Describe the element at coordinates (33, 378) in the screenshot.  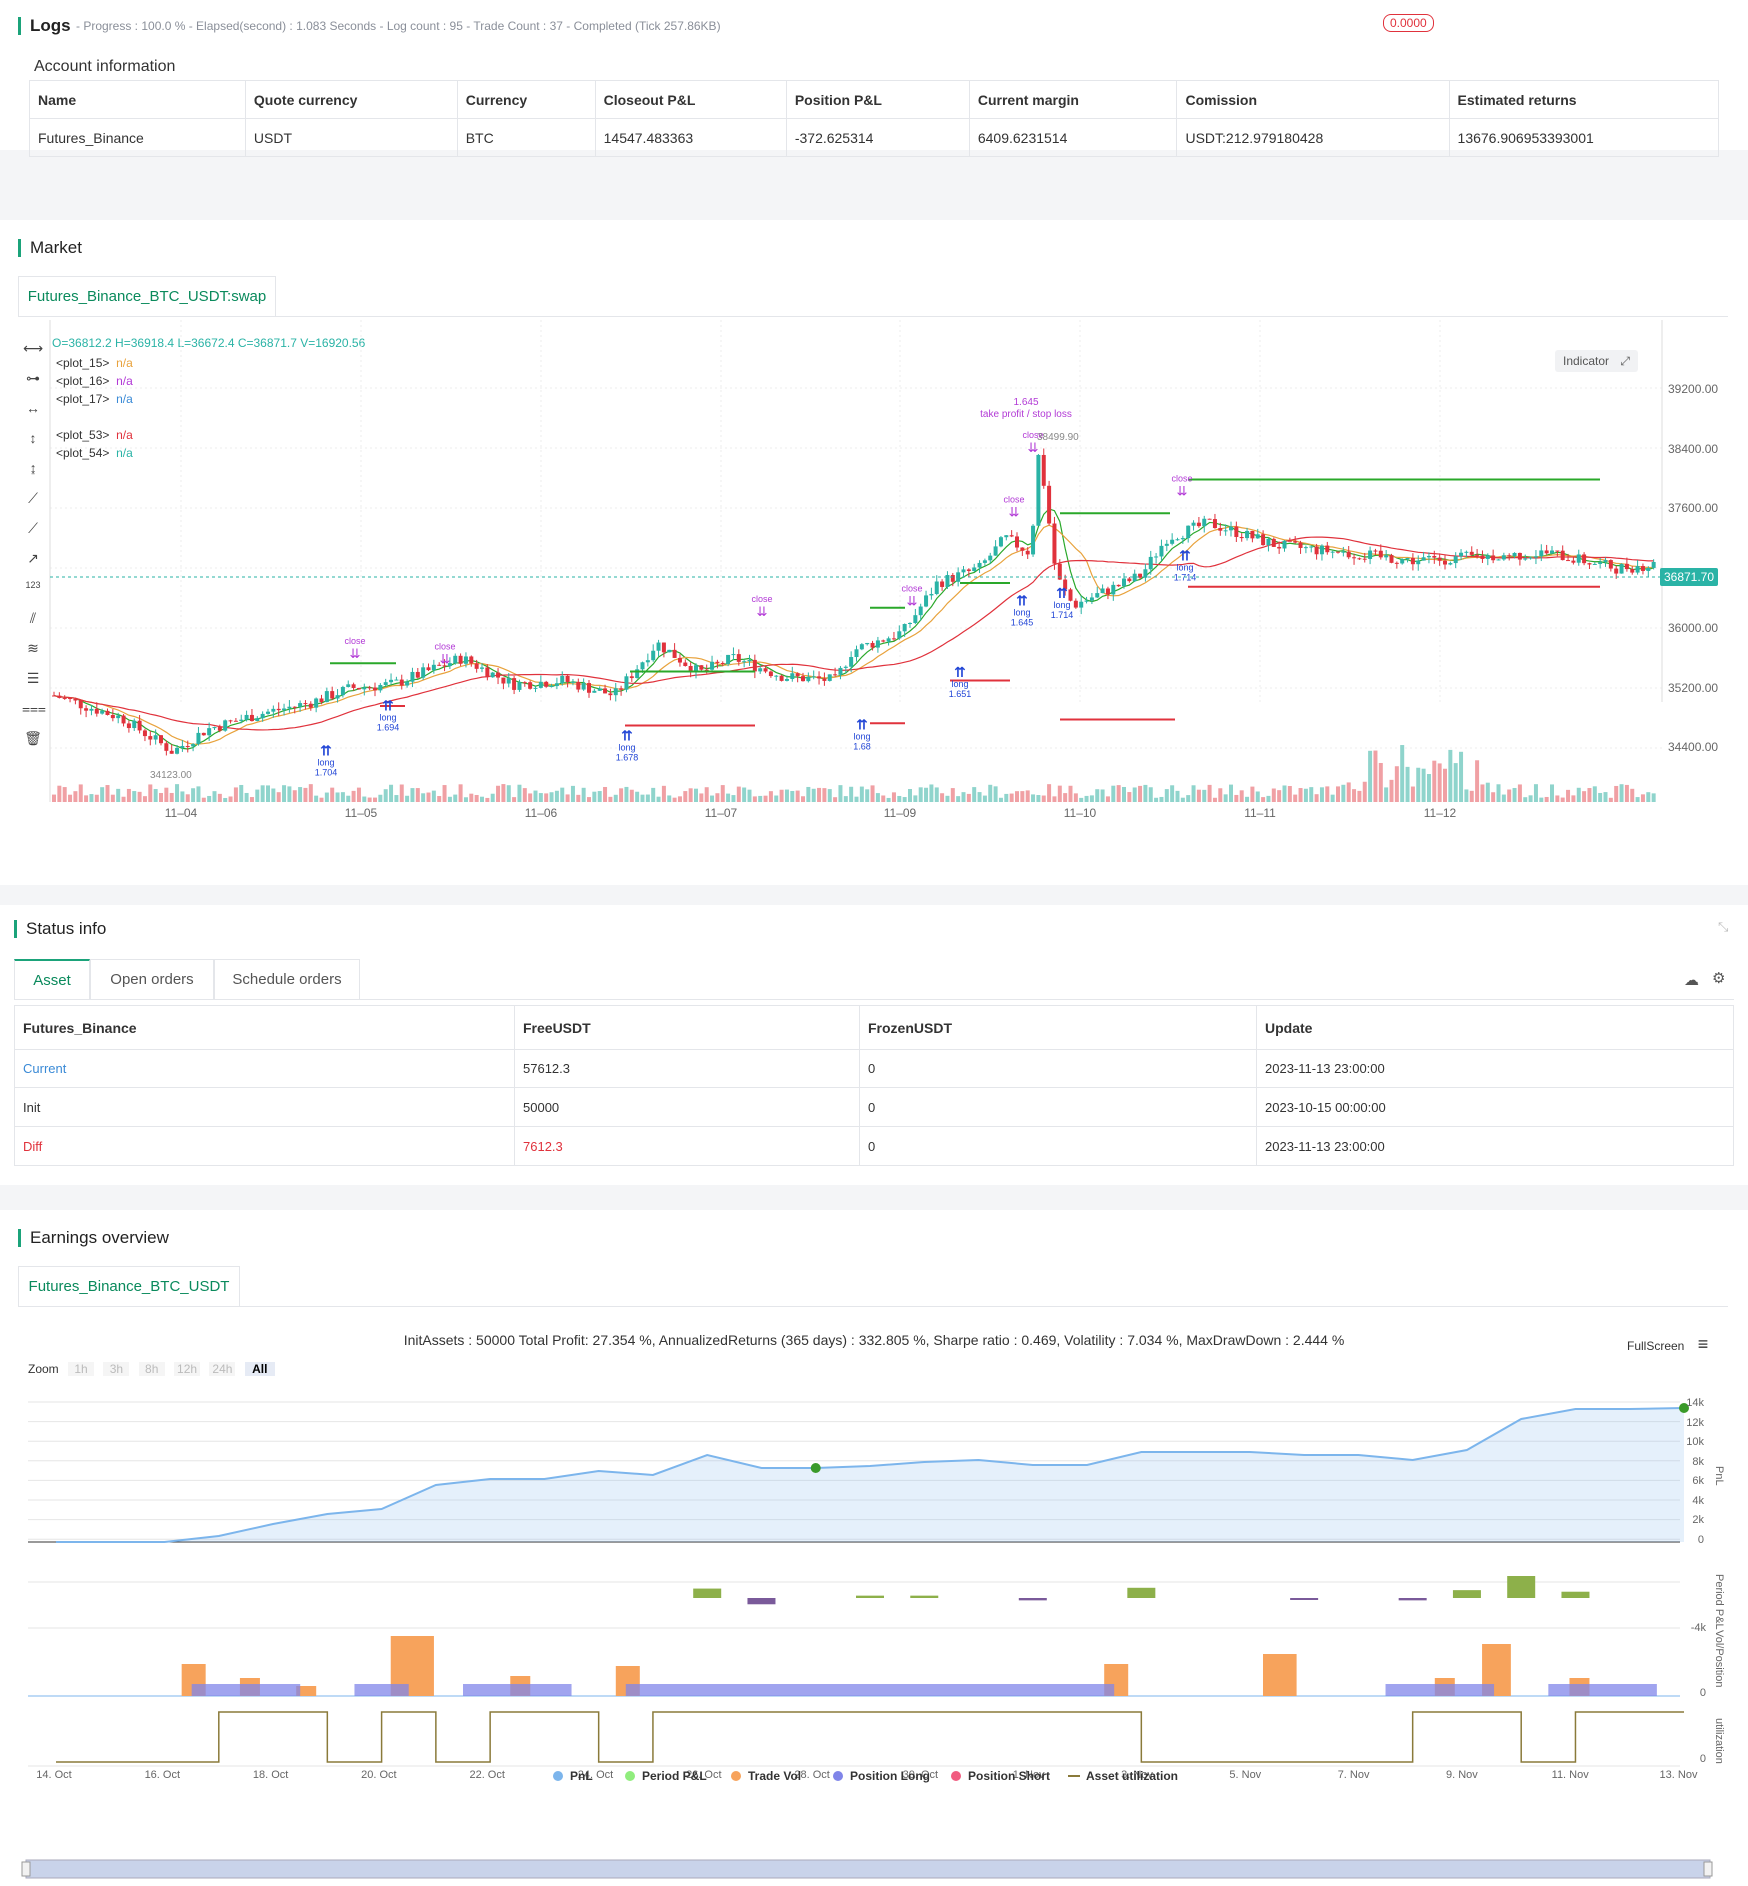
I see `horizontal-ray-icon: ⊶` at that location.